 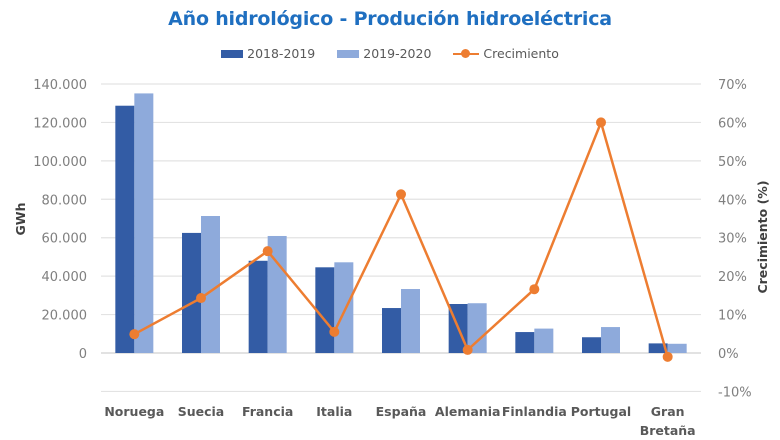 What do you see at coordinates (60, 162) in the screenshot?
I see `left-tick-label: 100.000` at bounding box center [60, 162].